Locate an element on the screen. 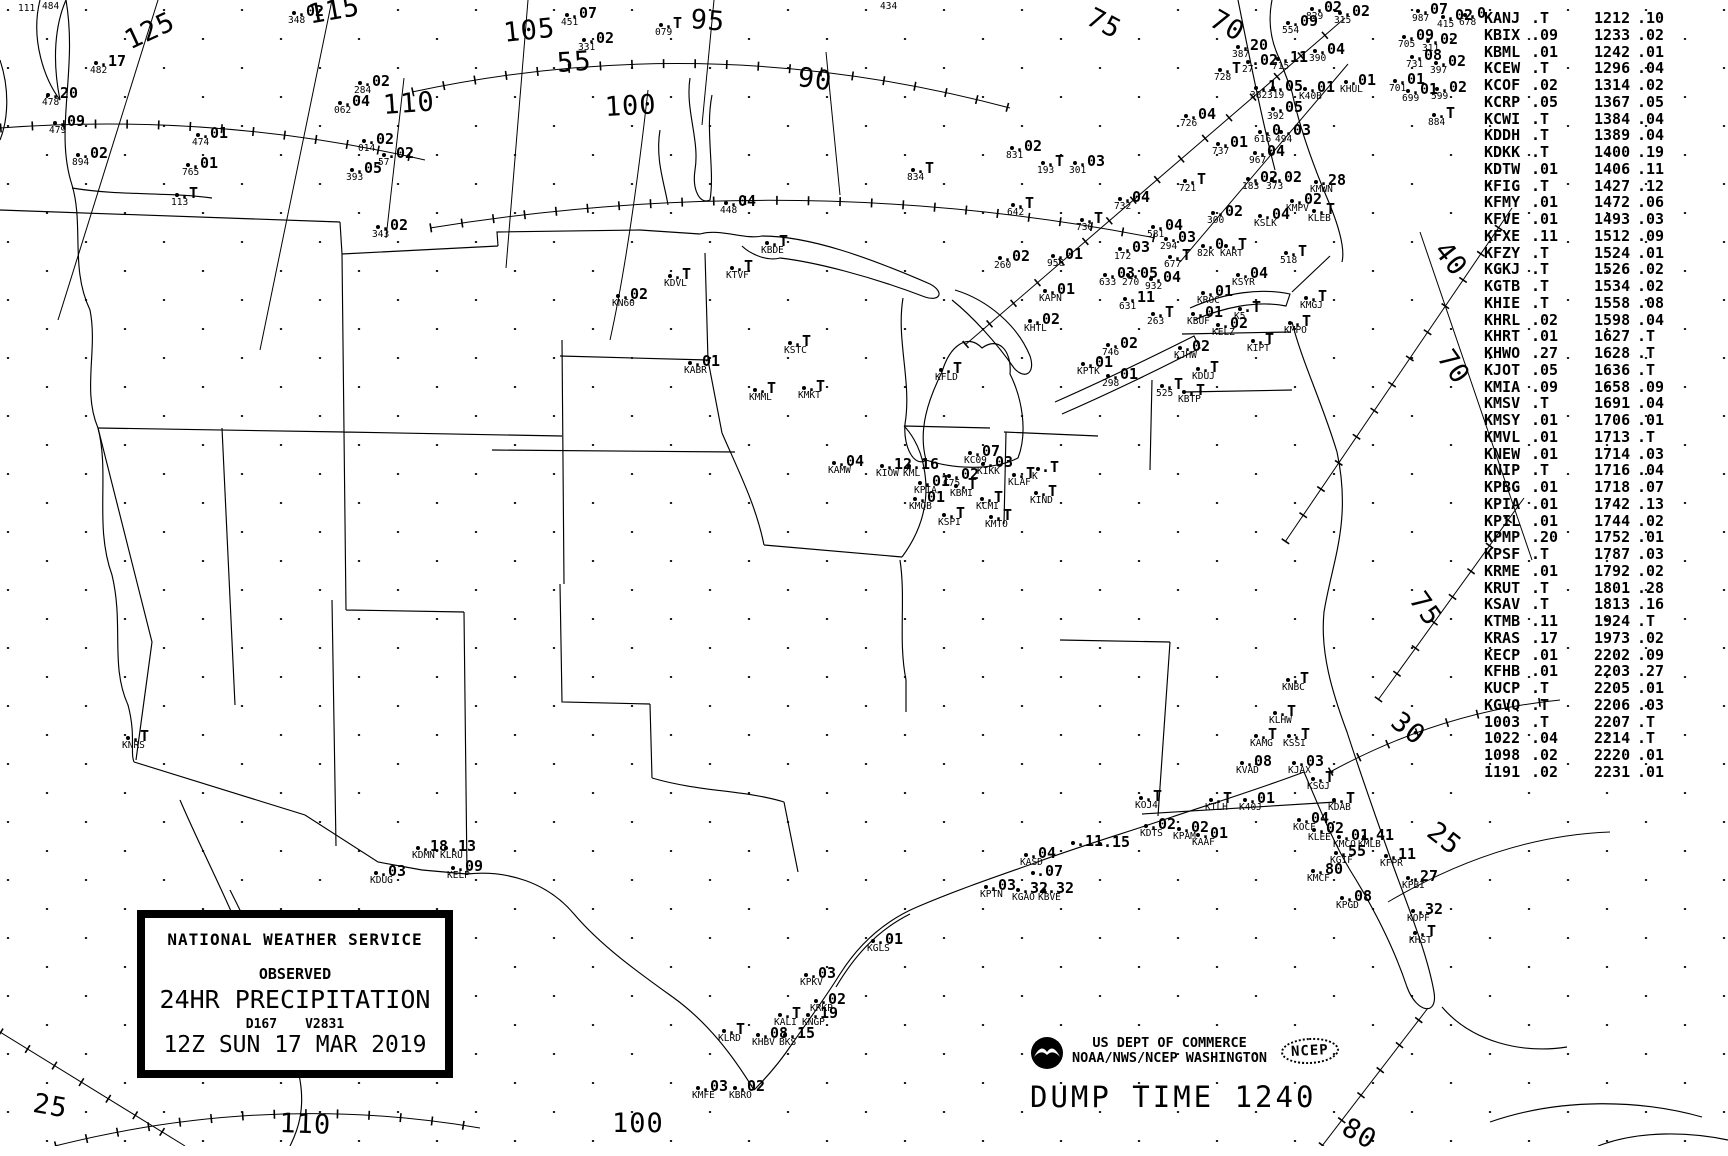 Image resolution: width=1728 pixels, height=1156 pixels. obs-cell: 1493 is located at coordinates (1612, 219).